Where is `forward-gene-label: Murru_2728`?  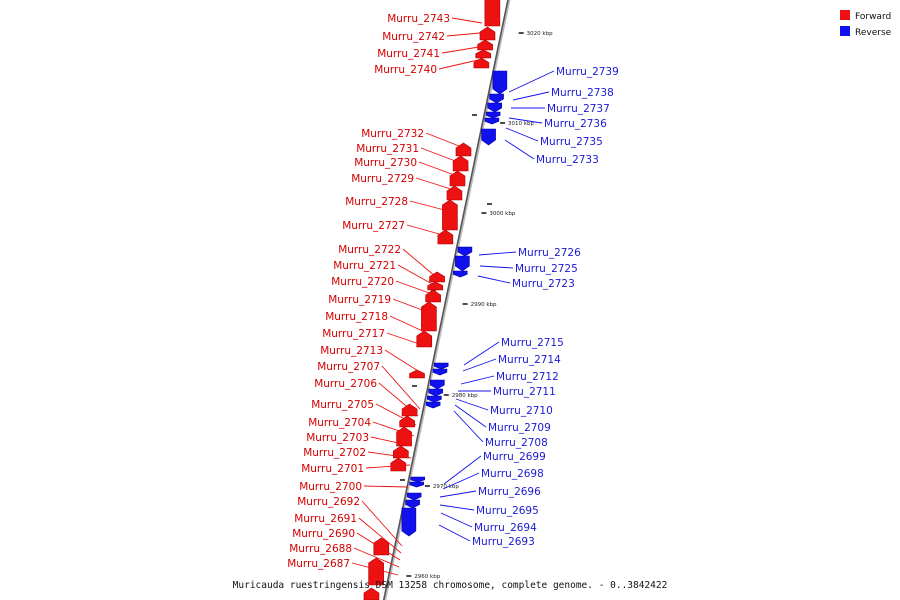 forward-gene-label: Murru_2728 is located at coordinates (376, 202).